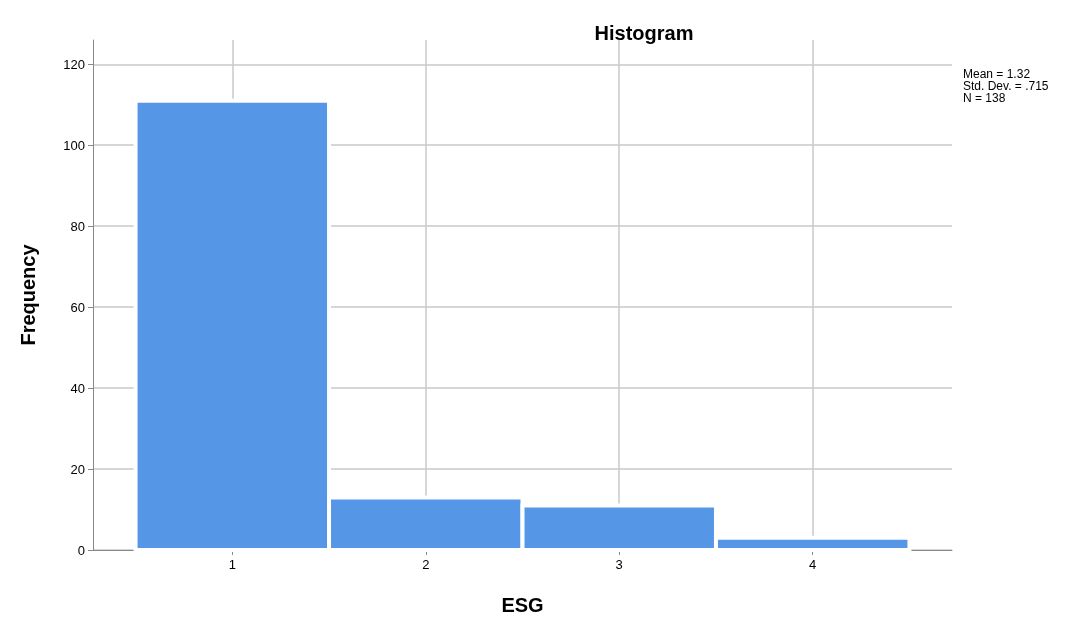 This screenshot has height=628, width=1090. I want to click on x-tick-label: 1, so click(232, 564).